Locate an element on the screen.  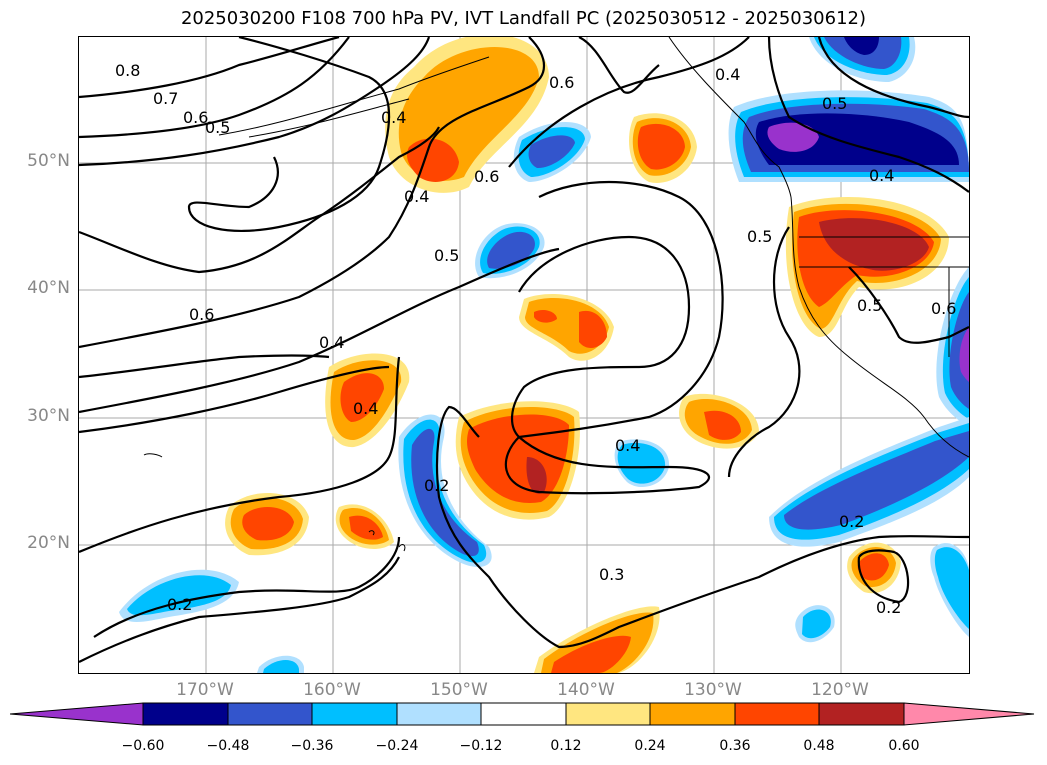
colorbar is located at coordinates (522, 714).